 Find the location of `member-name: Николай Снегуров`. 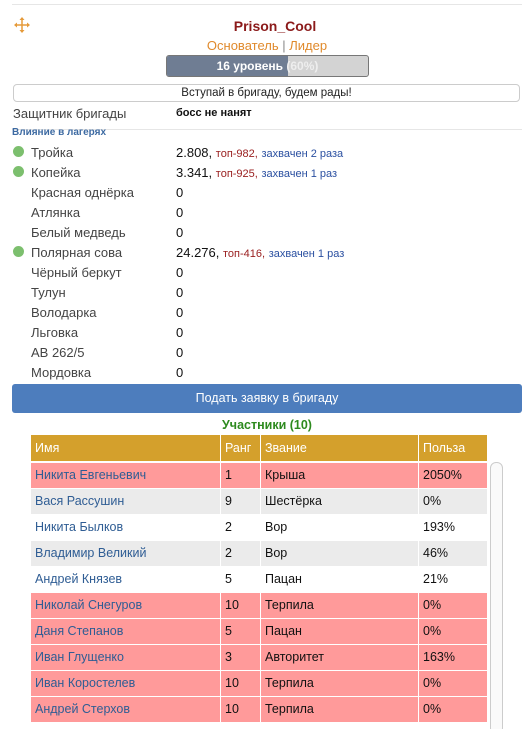

member-name: Николай Снегуров is located at coordinates (126, 606).